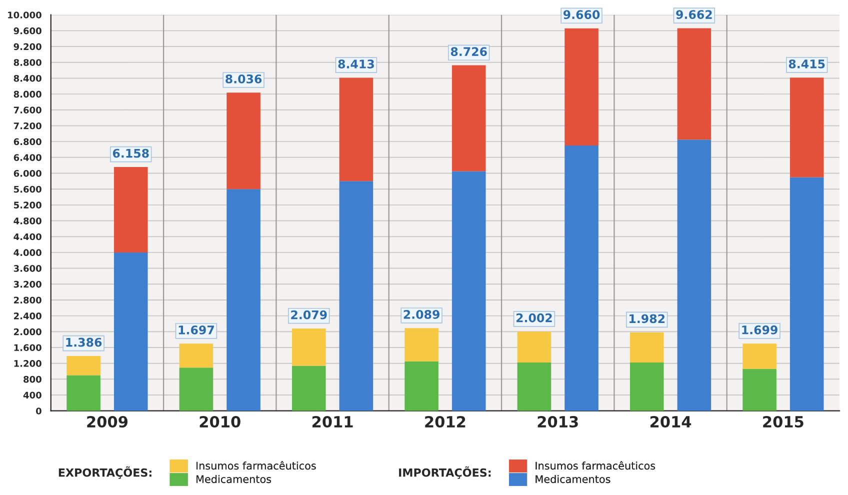 The width and height of the screenshot is (848, 495). I want to click on y-tick-label: 4.400, so click(28, 236).